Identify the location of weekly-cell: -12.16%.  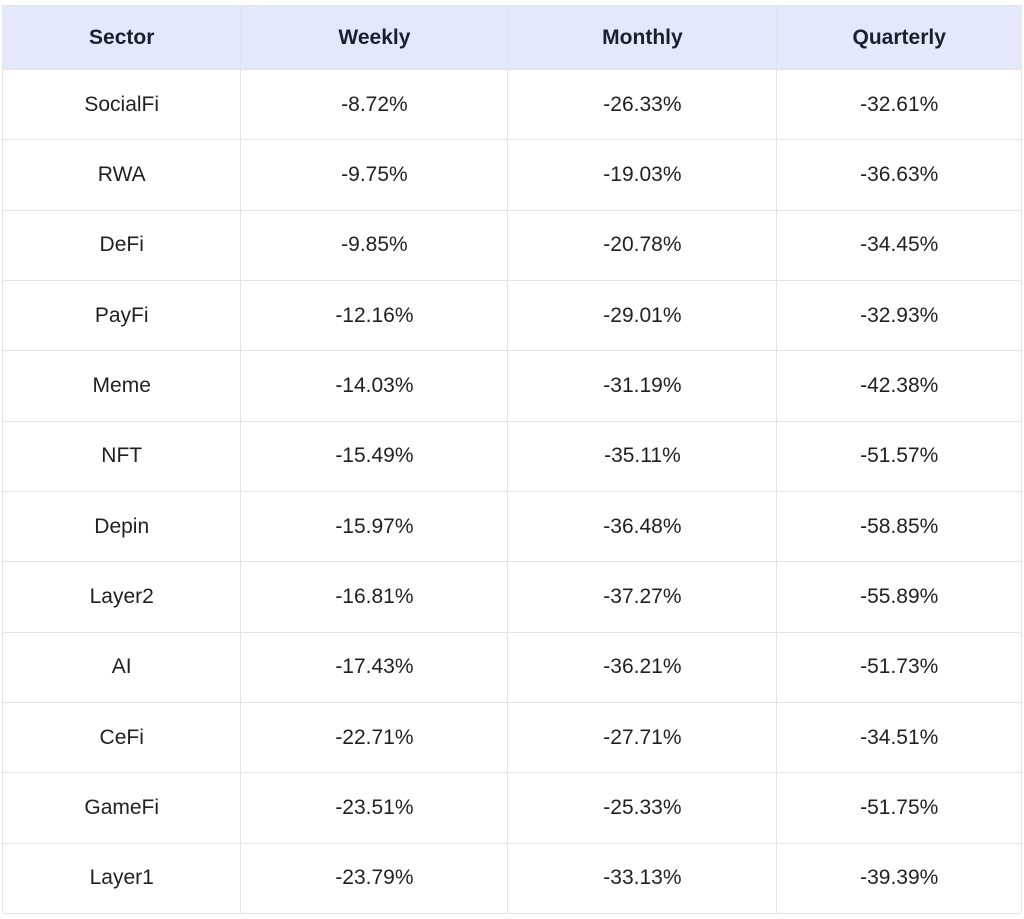
(374, 315).